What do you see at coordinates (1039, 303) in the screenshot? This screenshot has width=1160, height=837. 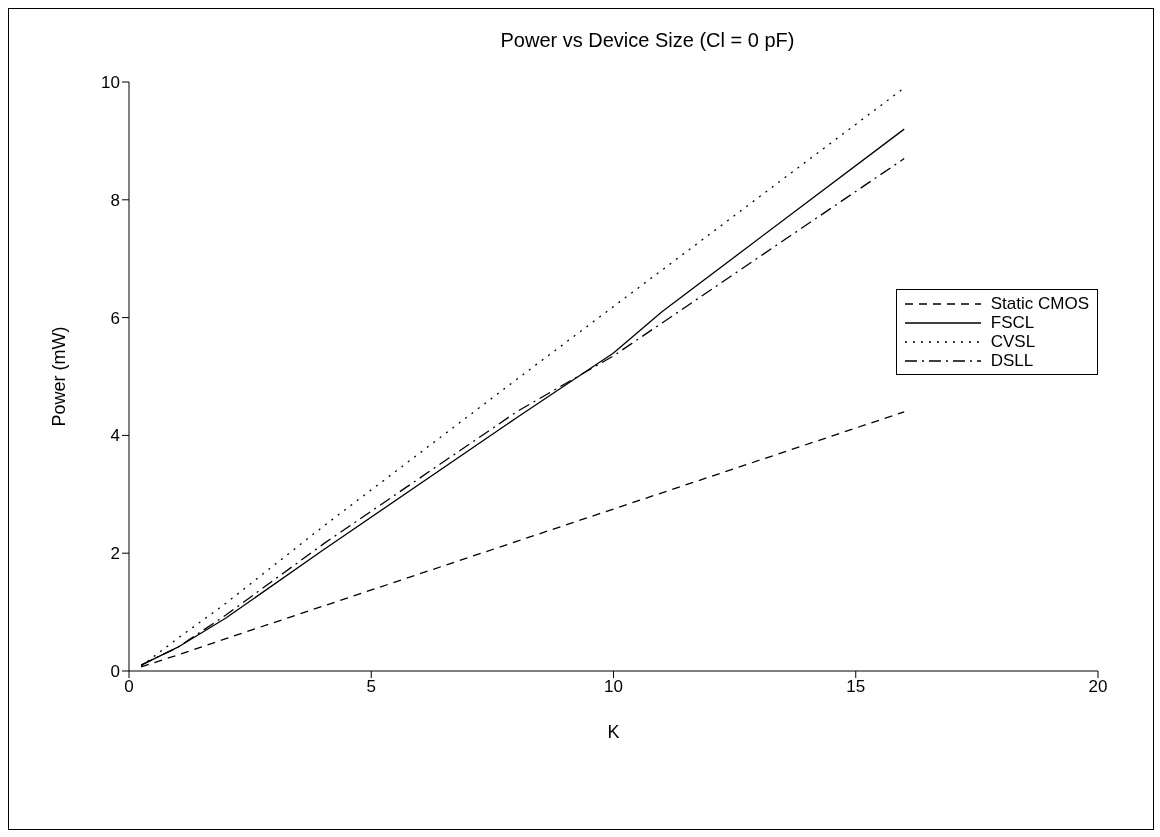 I see `legend-label: Static CMOS` at bounding box center [1039, 303].